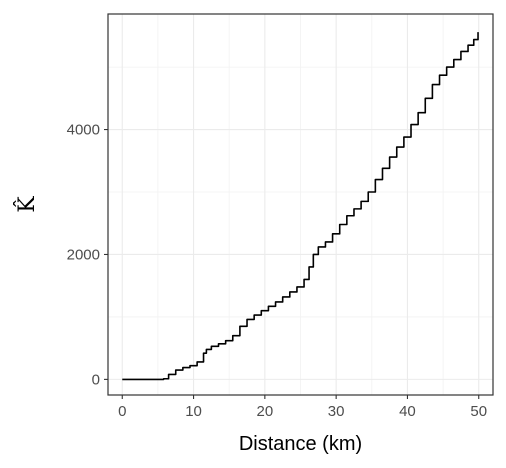 This screenshot has width=506, height=468. What do you see at coordinates (27, 204) in the screenshot?
I see `y-axis-title: K̂` at bounding box center [27, 204].